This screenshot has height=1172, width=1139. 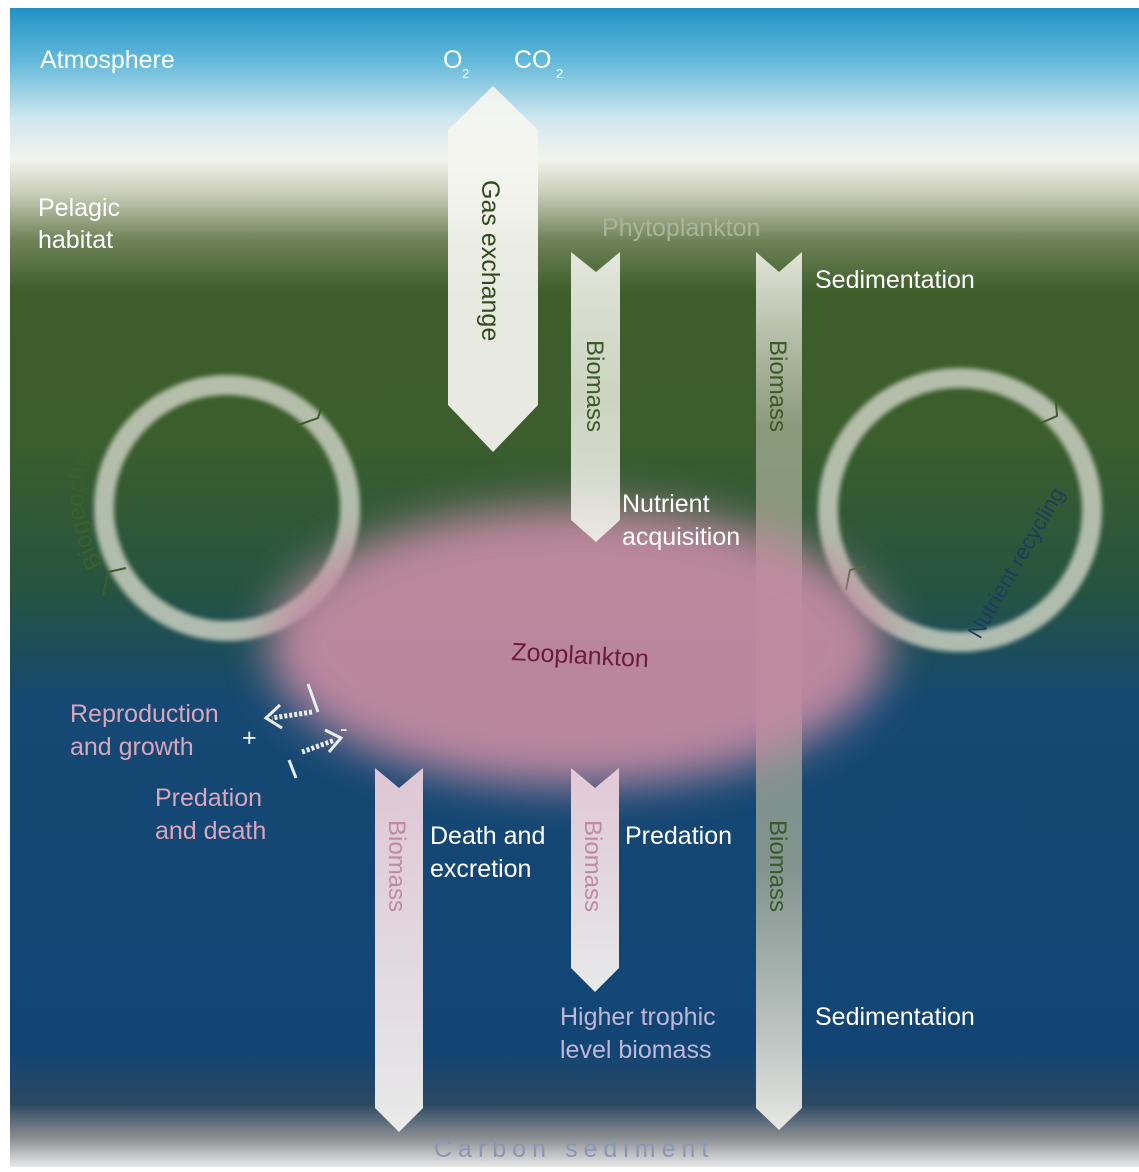 What do you see at coordinates (777, 866) in the screenshot?
I see `sedimentation-biomass-lower-label: Biomass` at bounding box center [777, 866].